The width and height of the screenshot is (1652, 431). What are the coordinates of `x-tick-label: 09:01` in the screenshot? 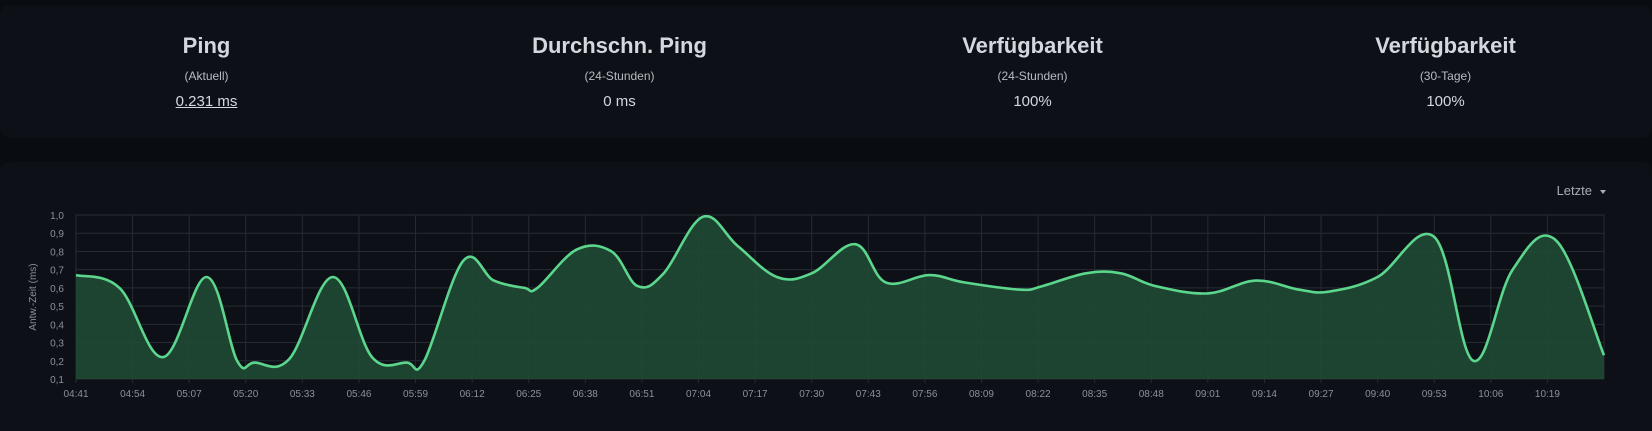 It's located at (1207, 394).